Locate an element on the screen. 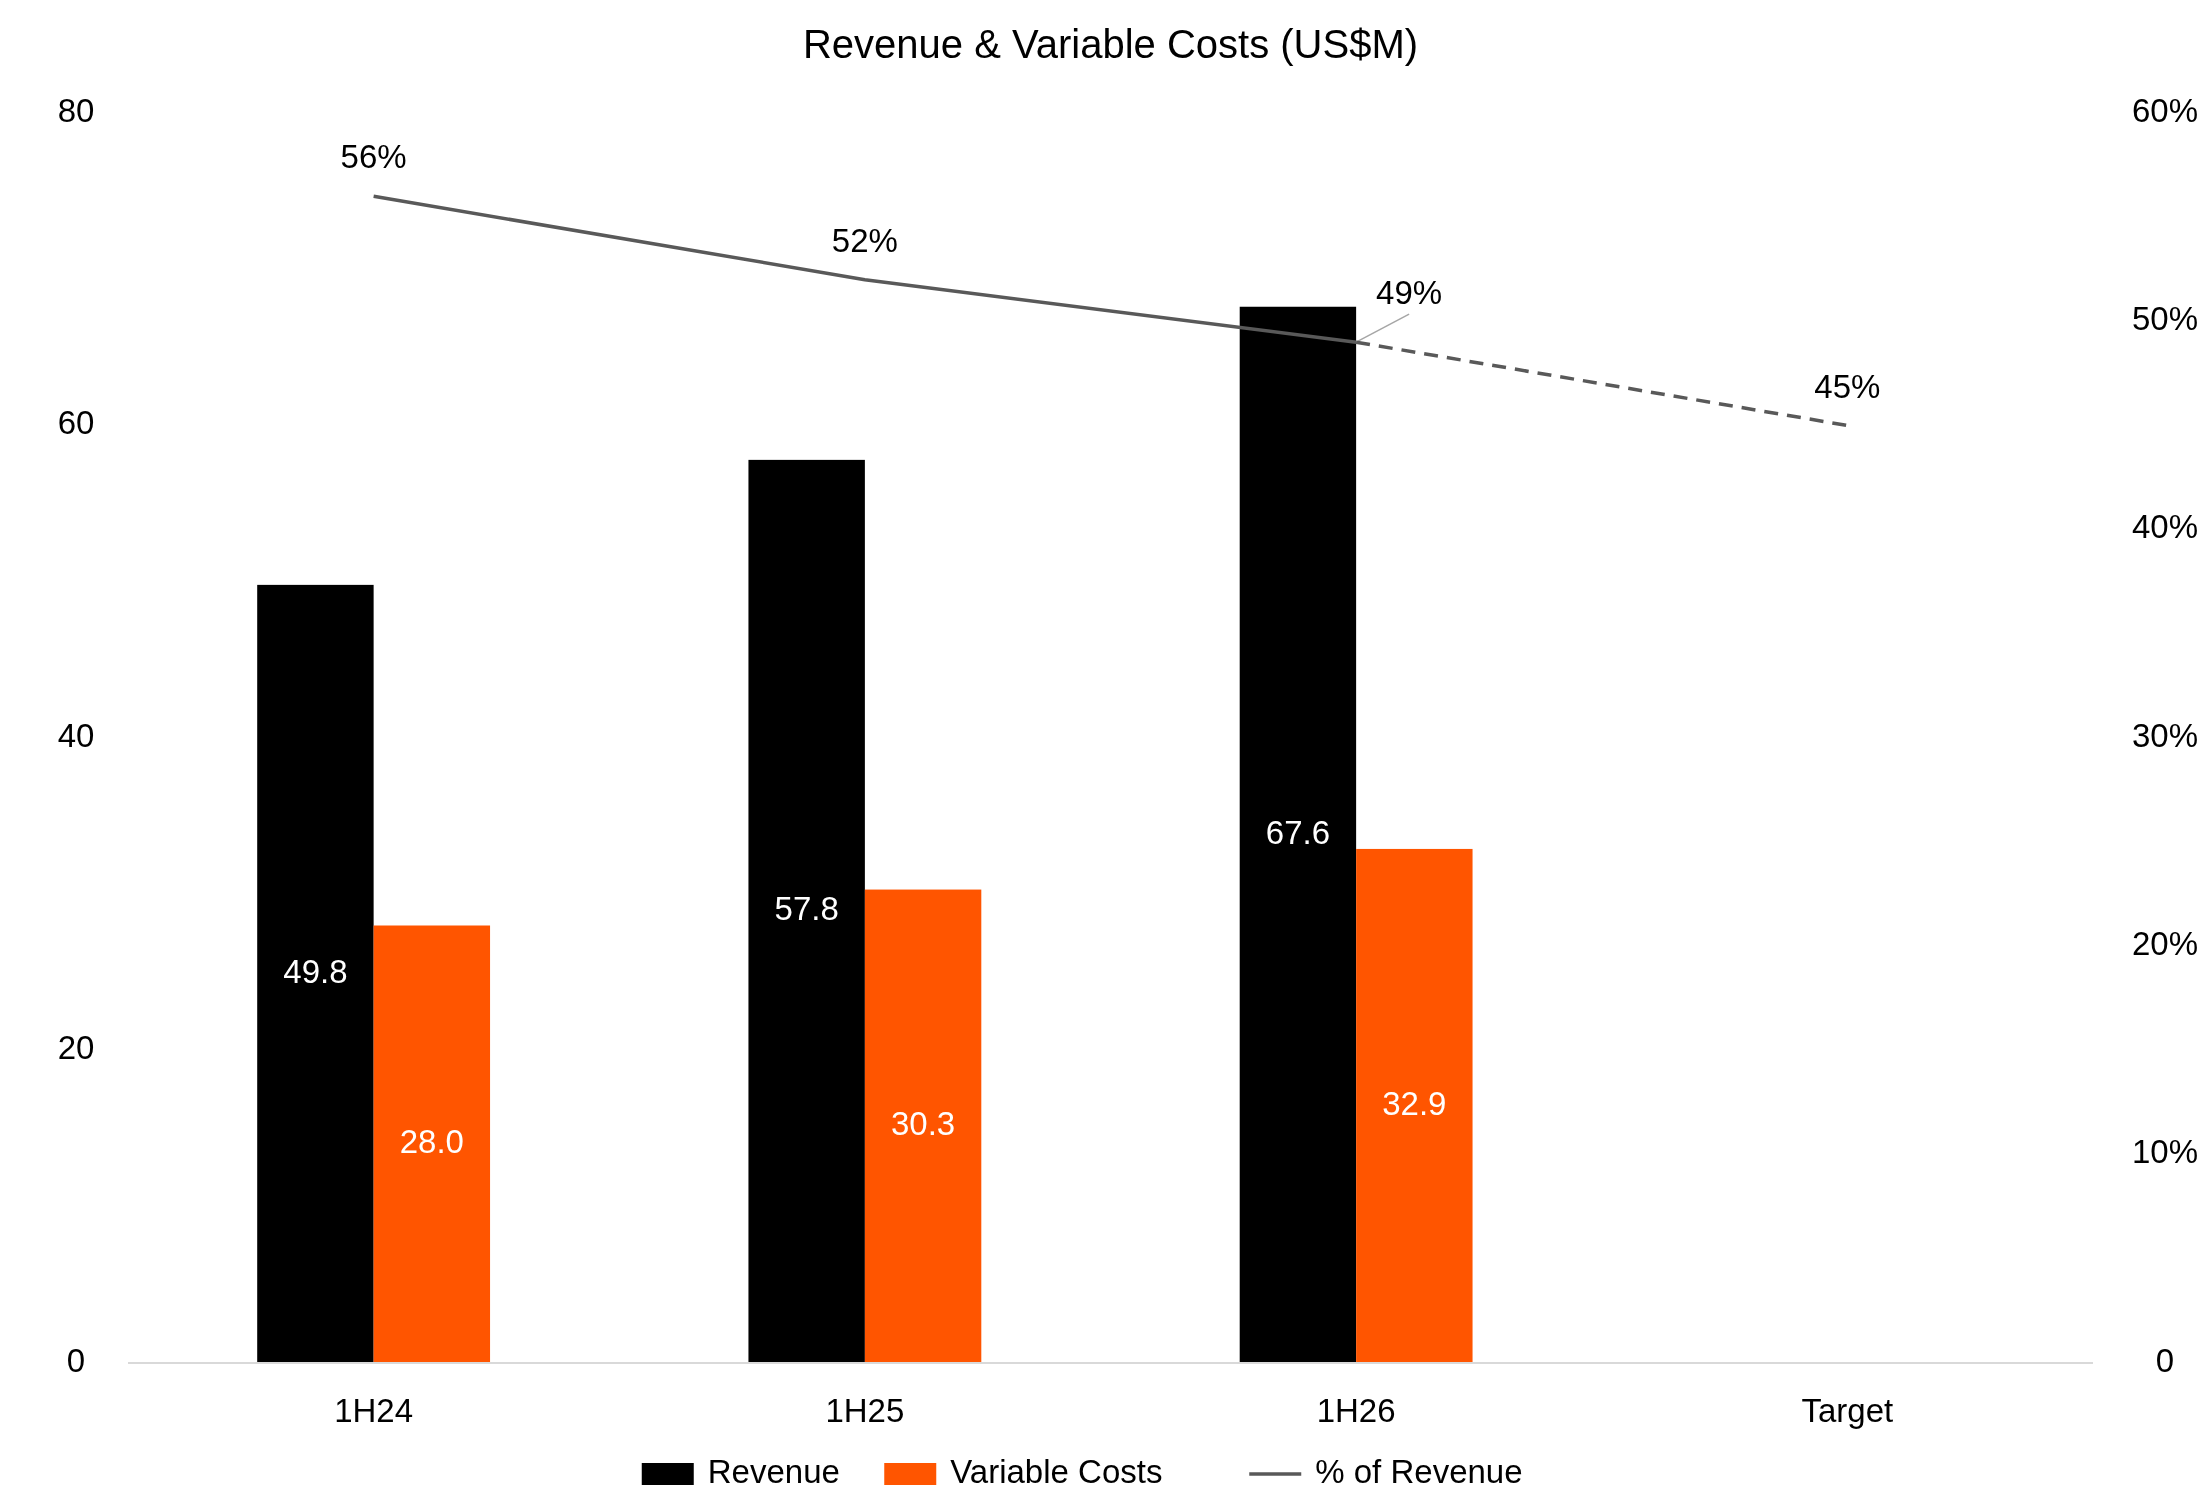 Image resolution: width=2205 pixels, height=1504 pixels. y2-tick-label: 40% is located at coordinates (2165, 527).